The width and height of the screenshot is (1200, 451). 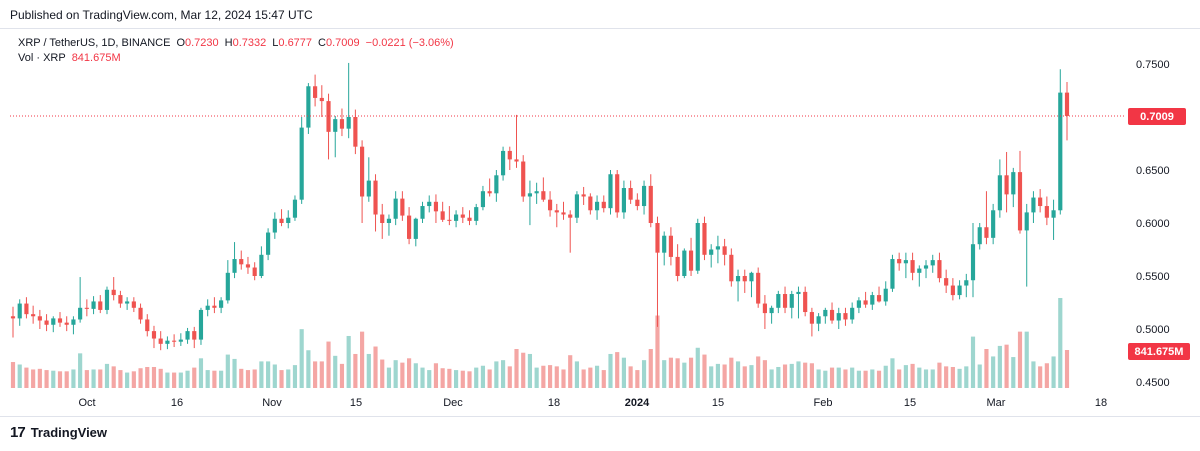 What do you see at coordinates (996, 403) in the screenshot?
I see `time-tick-label: Mar` at bounding box center [996, 403].